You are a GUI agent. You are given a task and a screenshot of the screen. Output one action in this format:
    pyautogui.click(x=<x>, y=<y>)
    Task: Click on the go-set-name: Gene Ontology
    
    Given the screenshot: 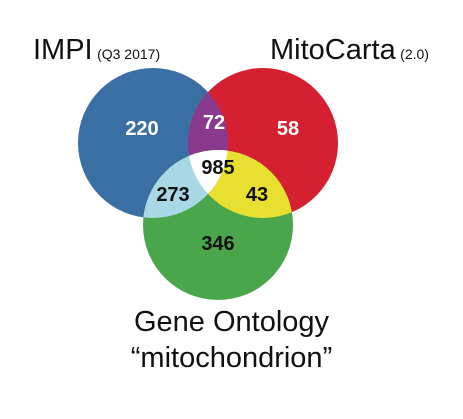 What is the action you would take?
    pyautogui.click(x=231, y=322)
    